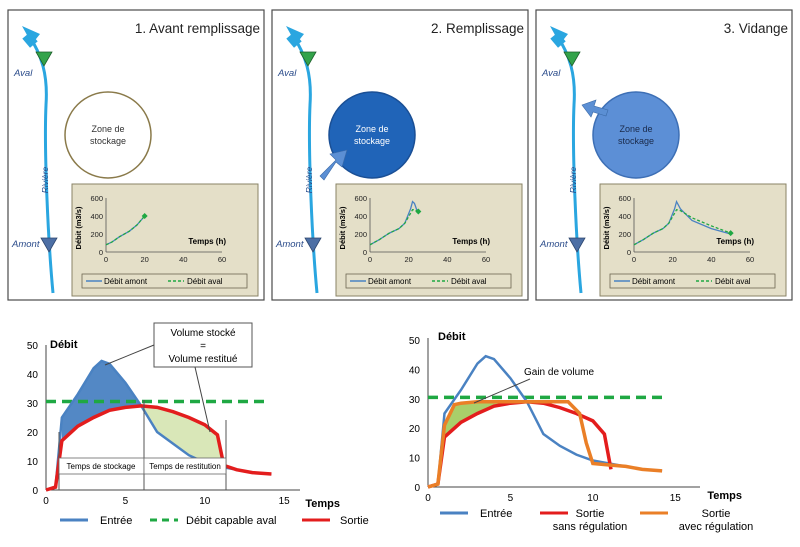 The width and height of the screenshot is (800, 547). Describe the element at coordinates (452, 337) in the screenshot. I see `br-y-label: Débit` at that location.